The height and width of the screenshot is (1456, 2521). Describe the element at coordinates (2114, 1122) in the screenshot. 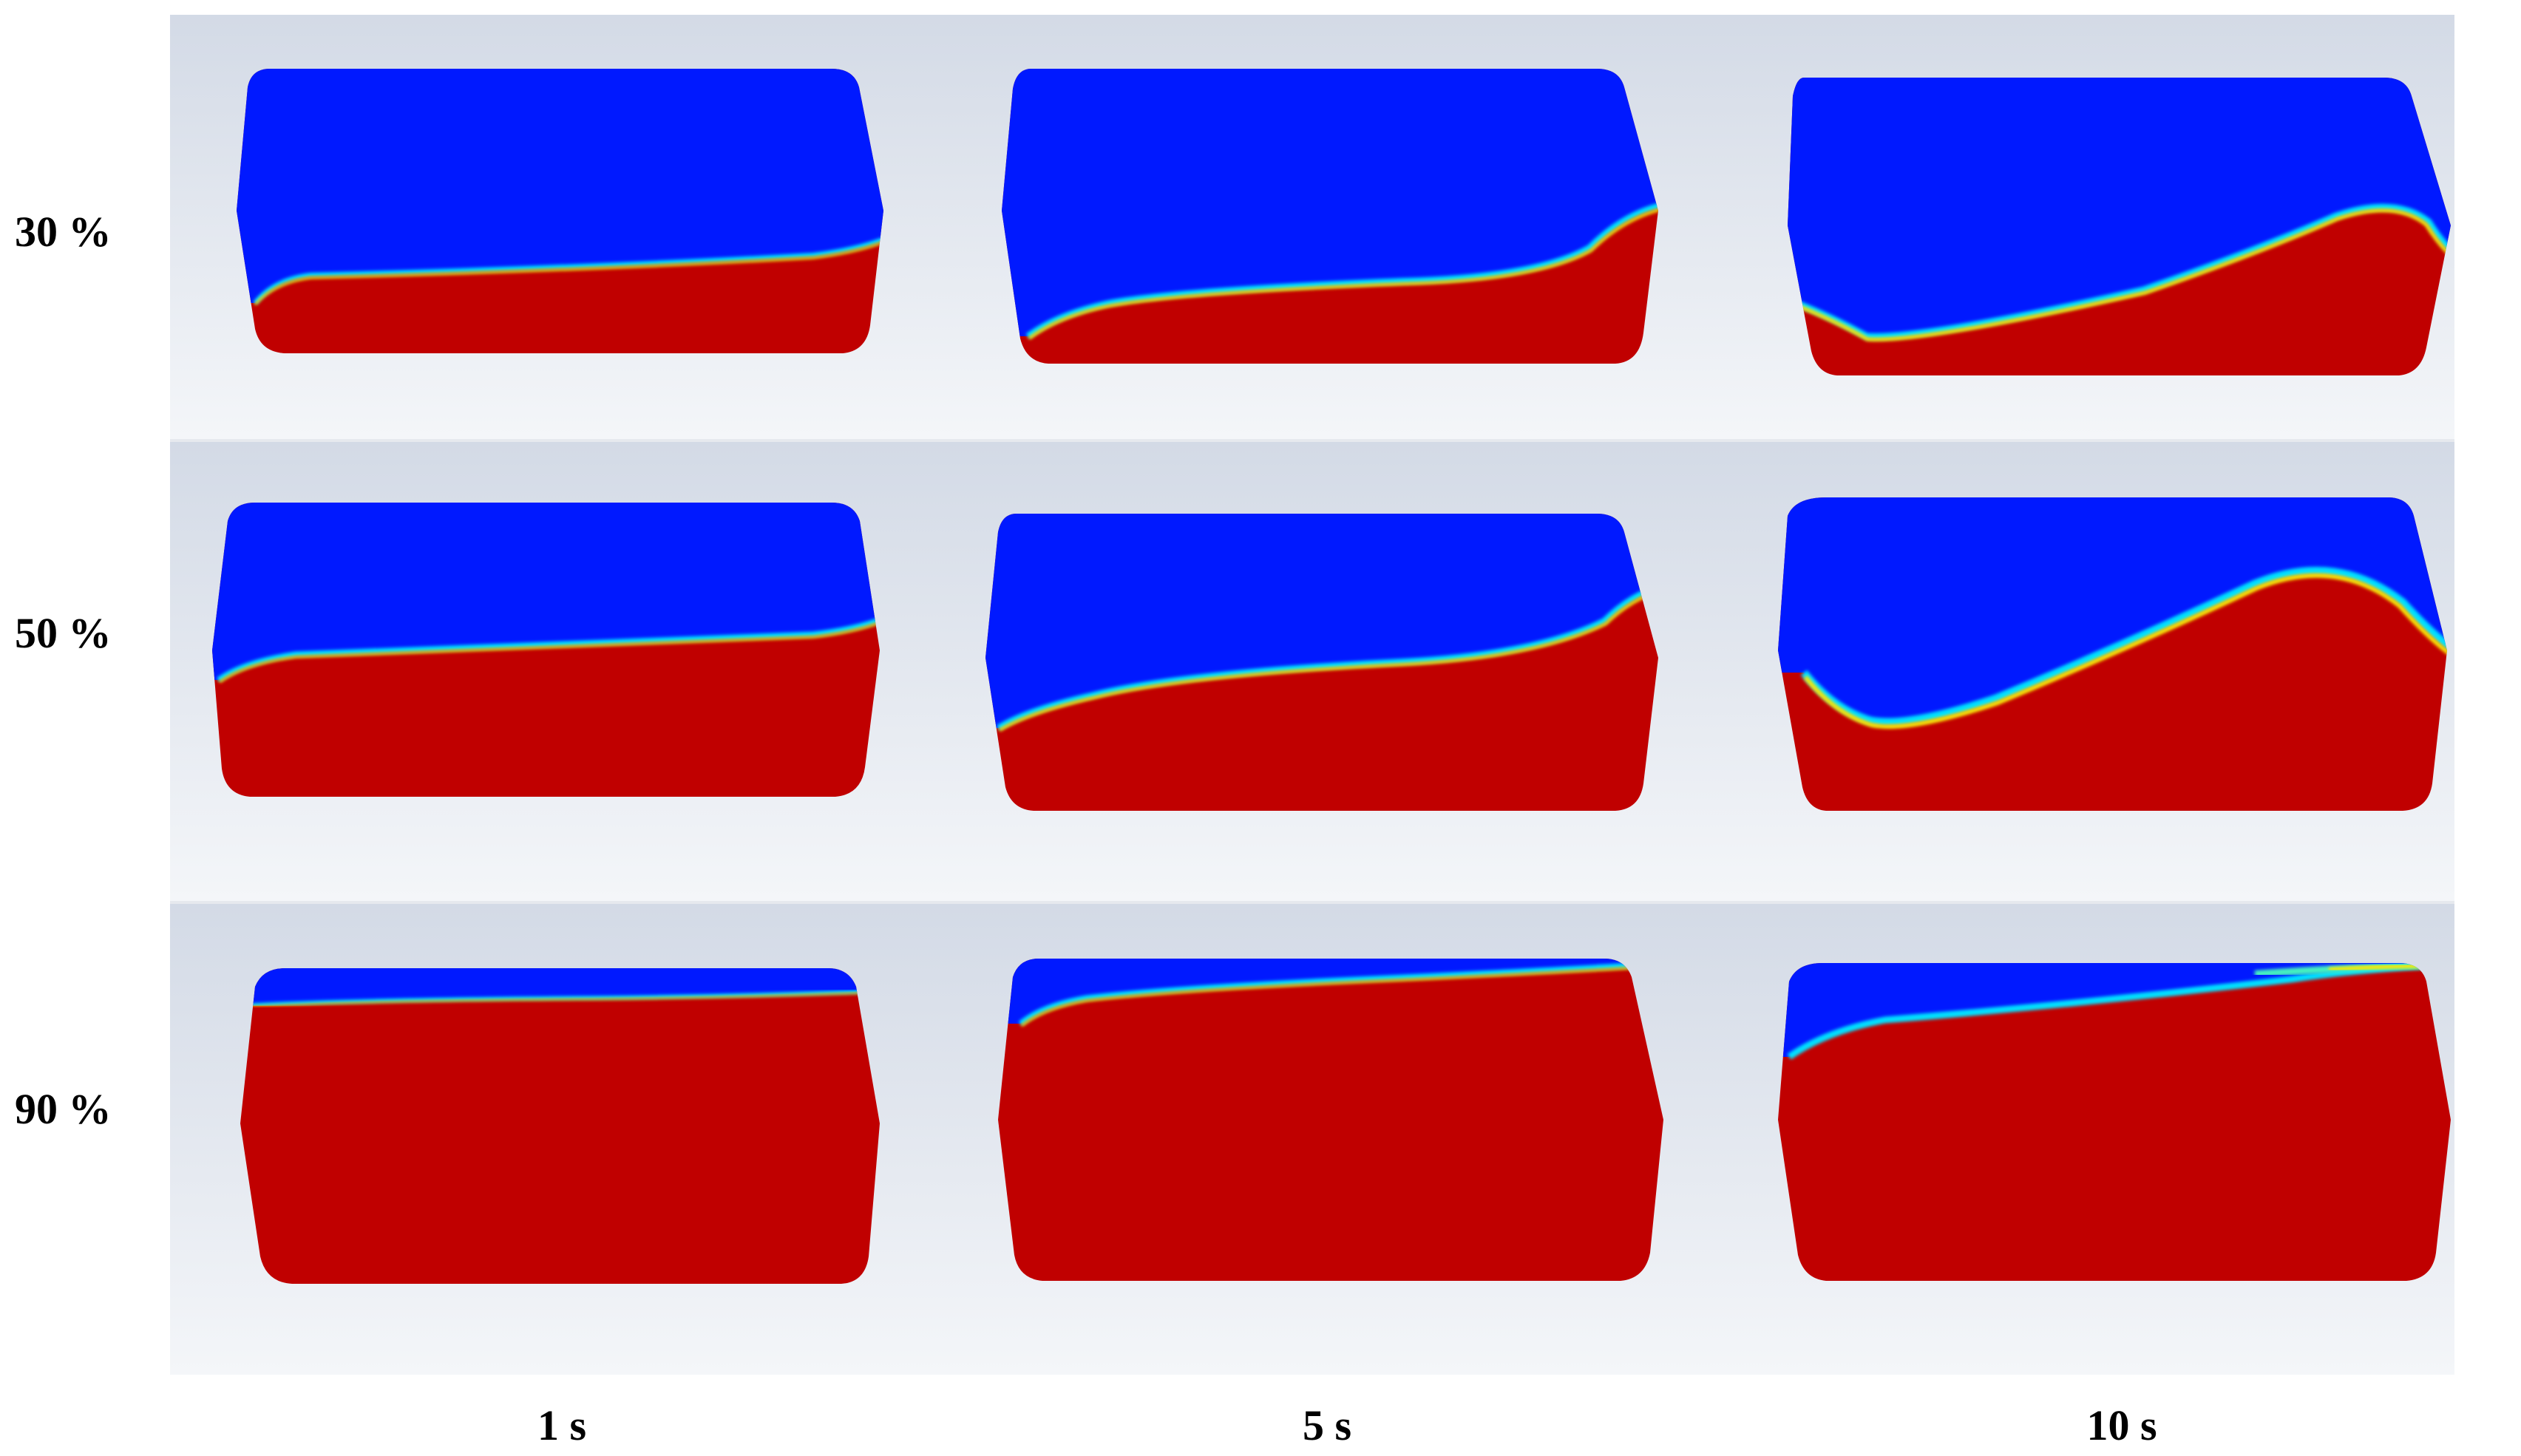

I see `tank-panel-90pct-10s` at that location.